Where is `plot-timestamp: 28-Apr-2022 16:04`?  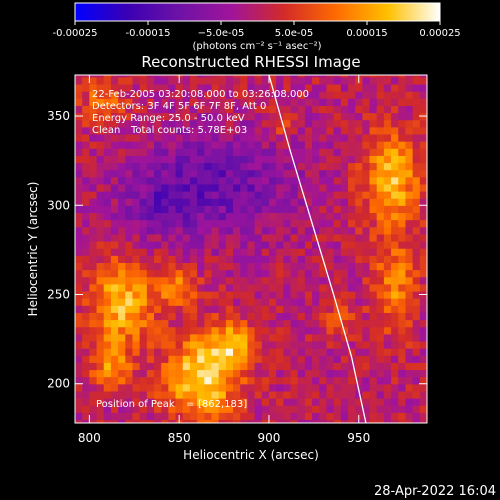
plot-timestamp: 28-Apr-2022 16:04 is located at coordinates (435, 491).